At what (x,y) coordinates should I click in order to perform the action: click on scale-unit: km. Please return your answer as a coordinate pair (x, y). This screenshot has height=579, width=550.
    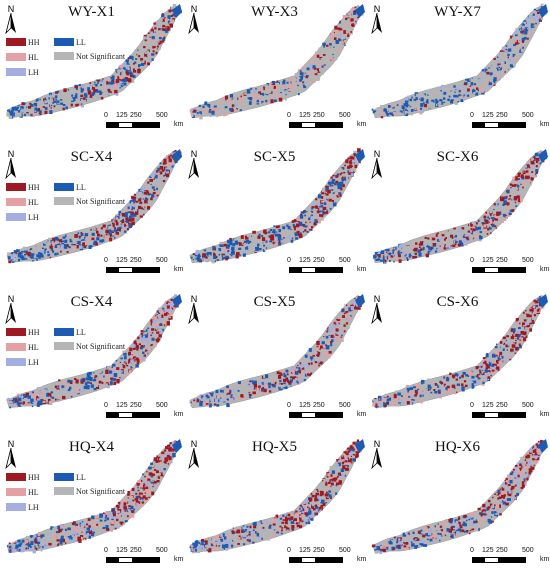
    Looking at the image, I should click on (362, 269).